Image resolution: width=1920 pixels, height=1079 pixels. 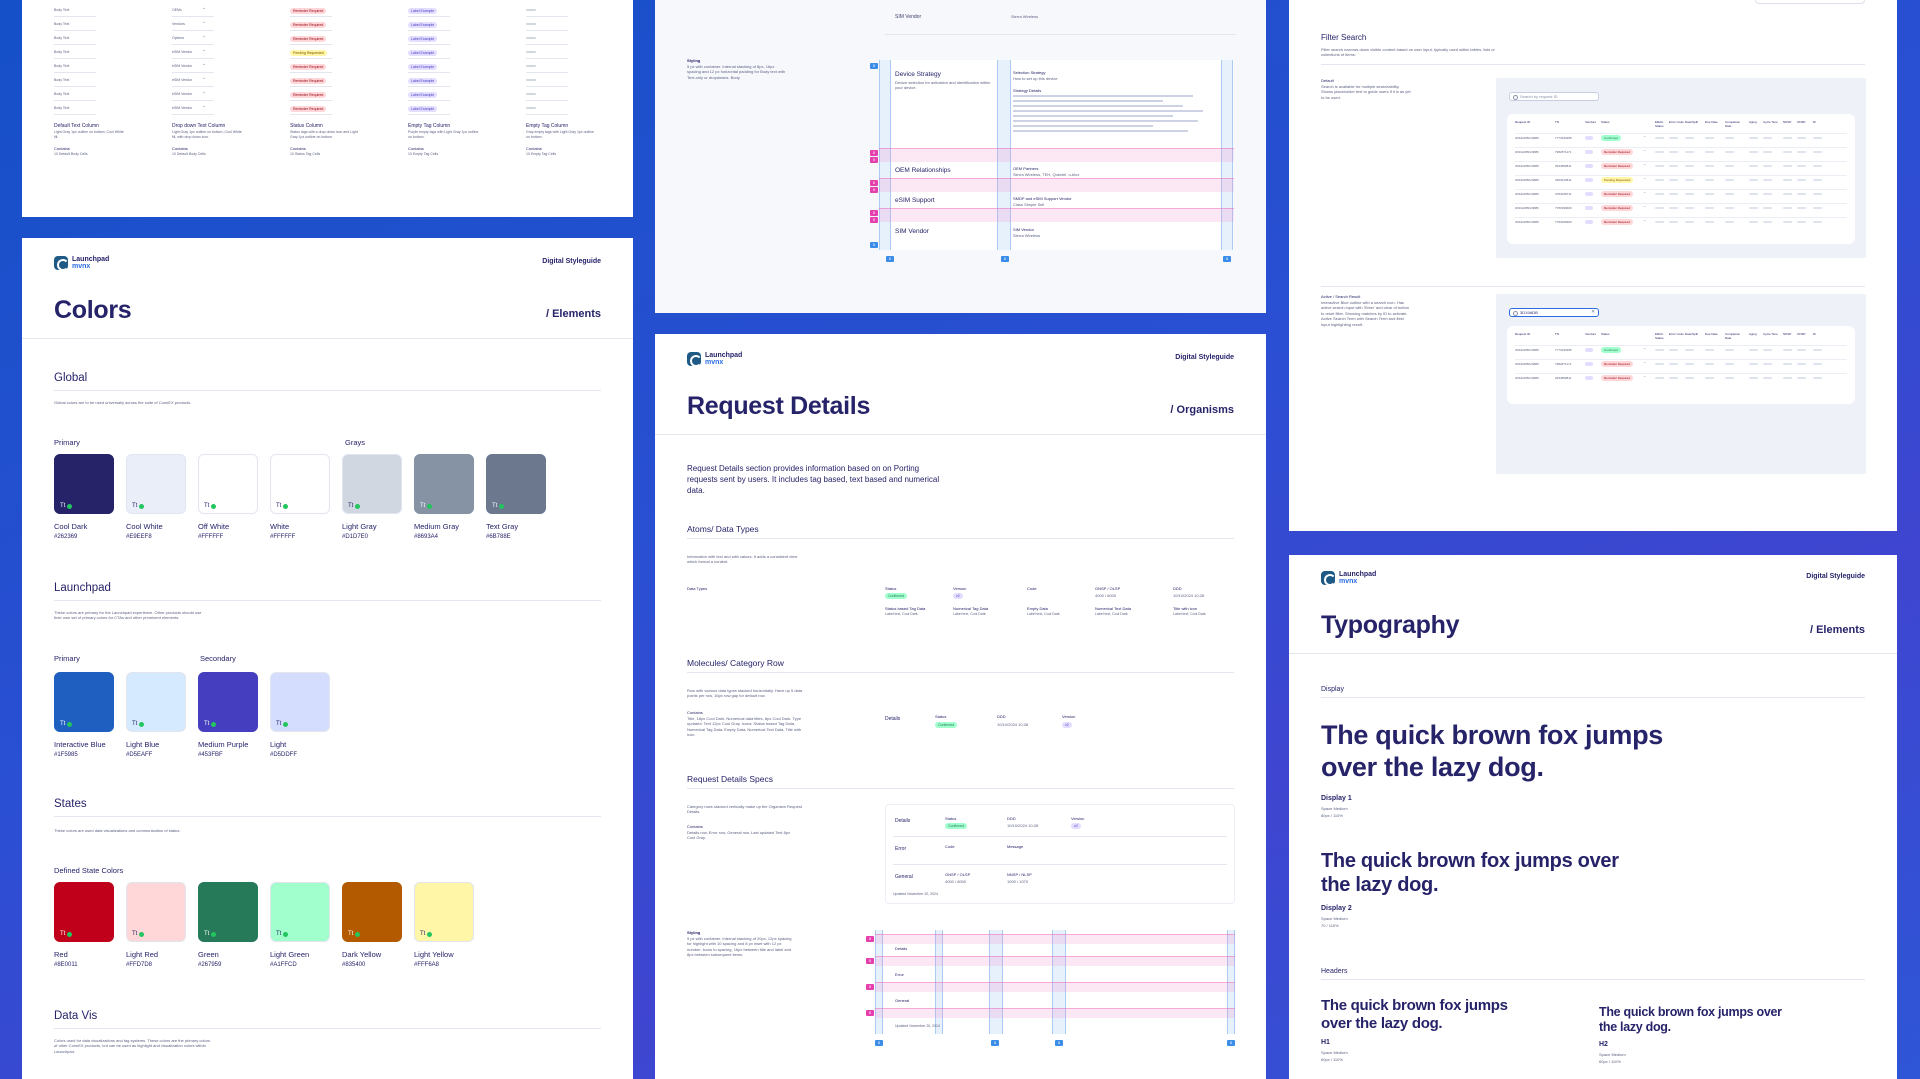 I want to click on row-status-tag: Confirmed, so click(x=946, y=725).